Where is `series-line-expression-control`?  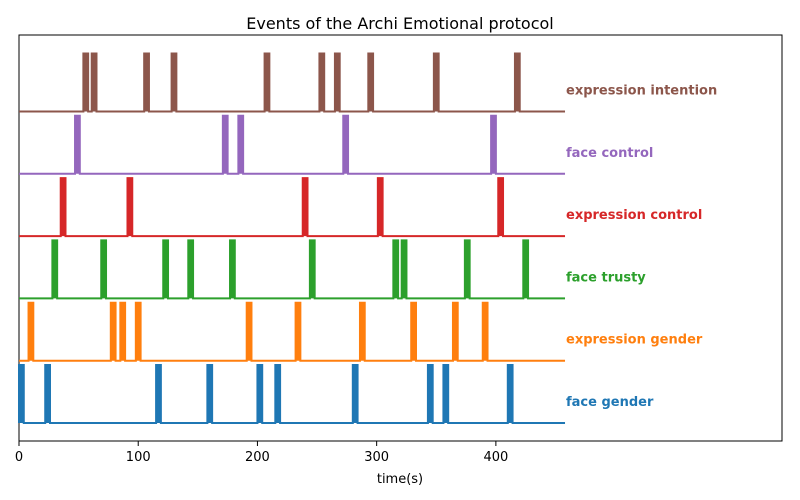
series-line-expression-control is located at coordinates (292, 207).